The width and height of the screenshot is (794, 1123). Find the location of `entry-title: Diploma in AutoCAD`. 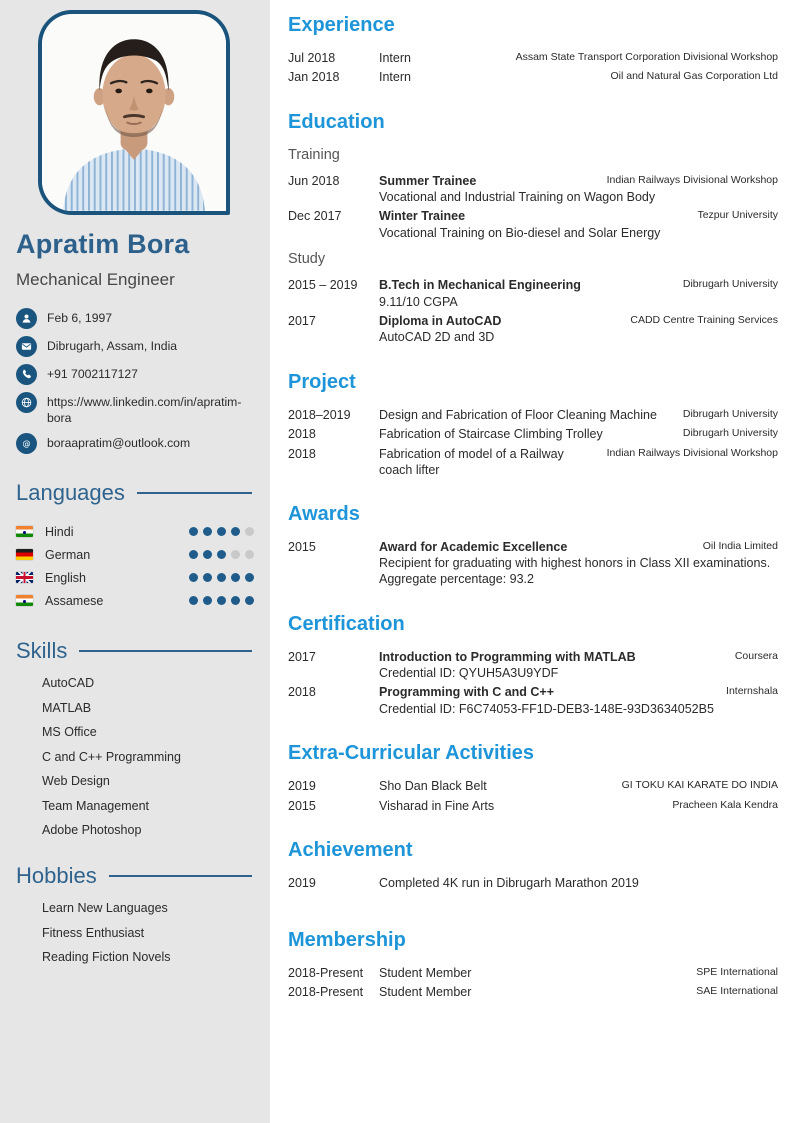

entry-title: Diploma in AutoCAD is located at coordinates (440, 321).